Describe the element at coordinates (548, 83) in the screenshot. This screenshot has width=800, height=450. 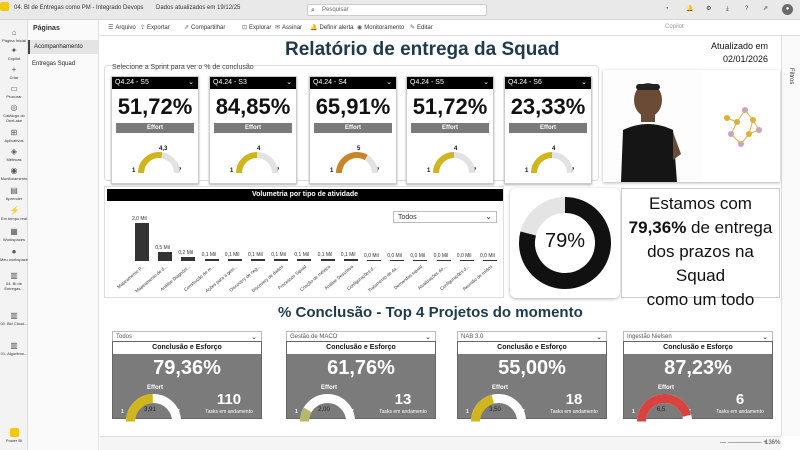
I see `sprint-dropdown-4: Q4.24 - S6 ⌄` at that location.